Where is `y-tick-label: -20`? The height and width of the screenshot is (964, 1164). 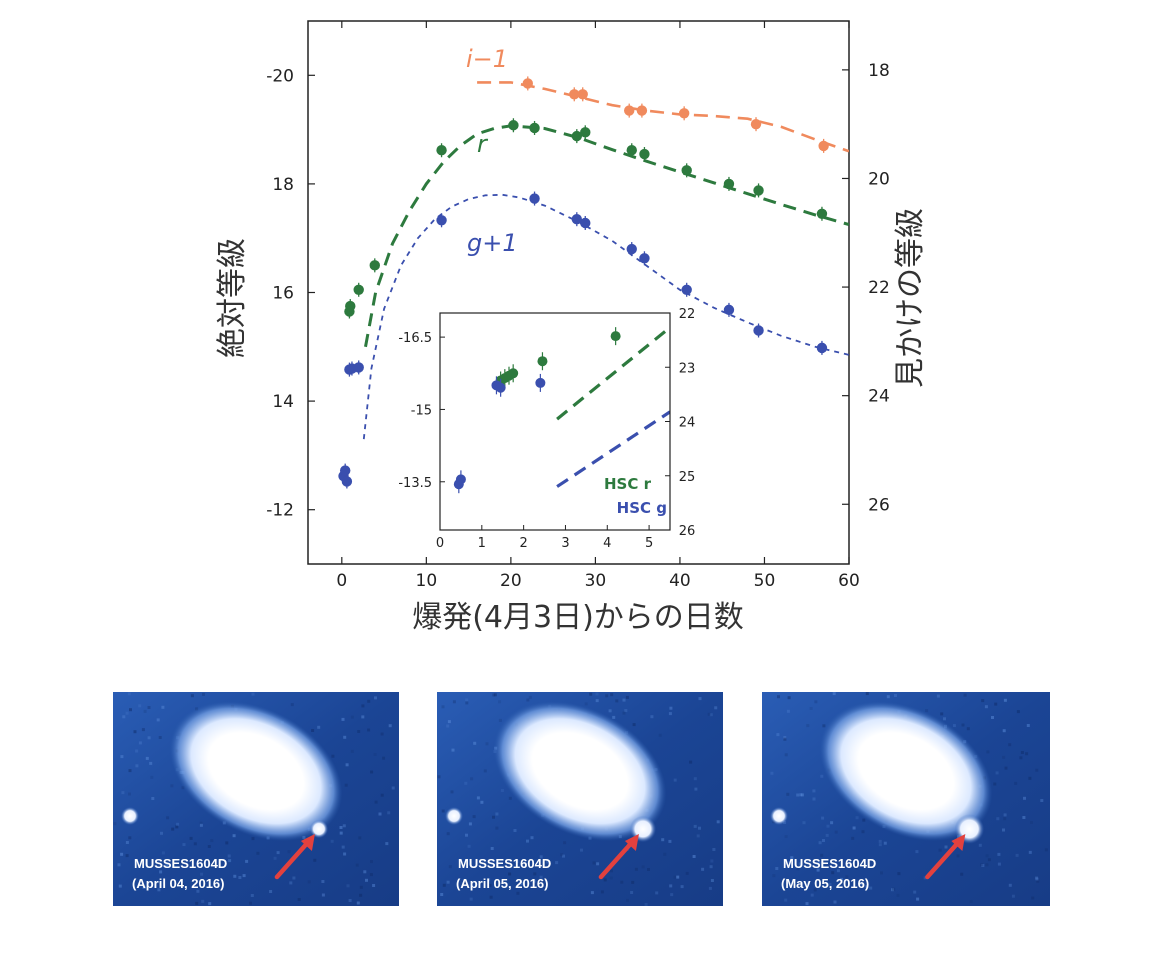 y-tick-label: -20 is located at coordinates (280, 76).